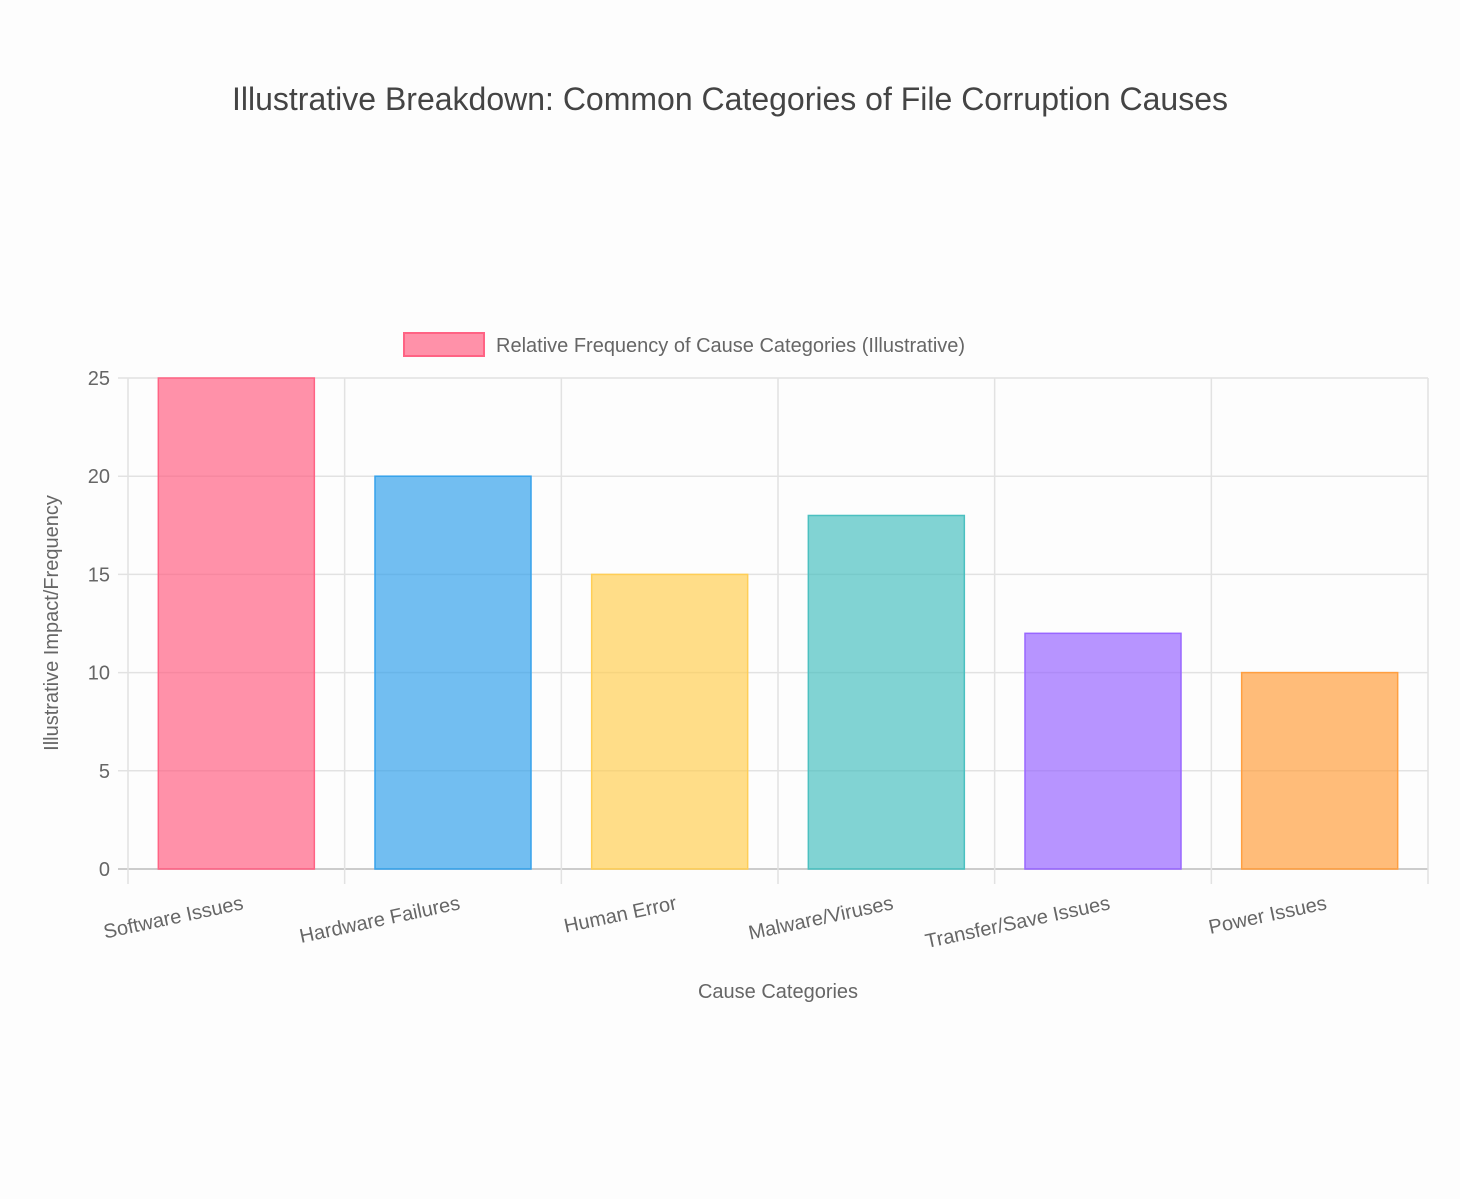  What do you see at coordinates (444, 344) in the screenshot?
I see `legend-swatch` at bounding box center [444, 344].